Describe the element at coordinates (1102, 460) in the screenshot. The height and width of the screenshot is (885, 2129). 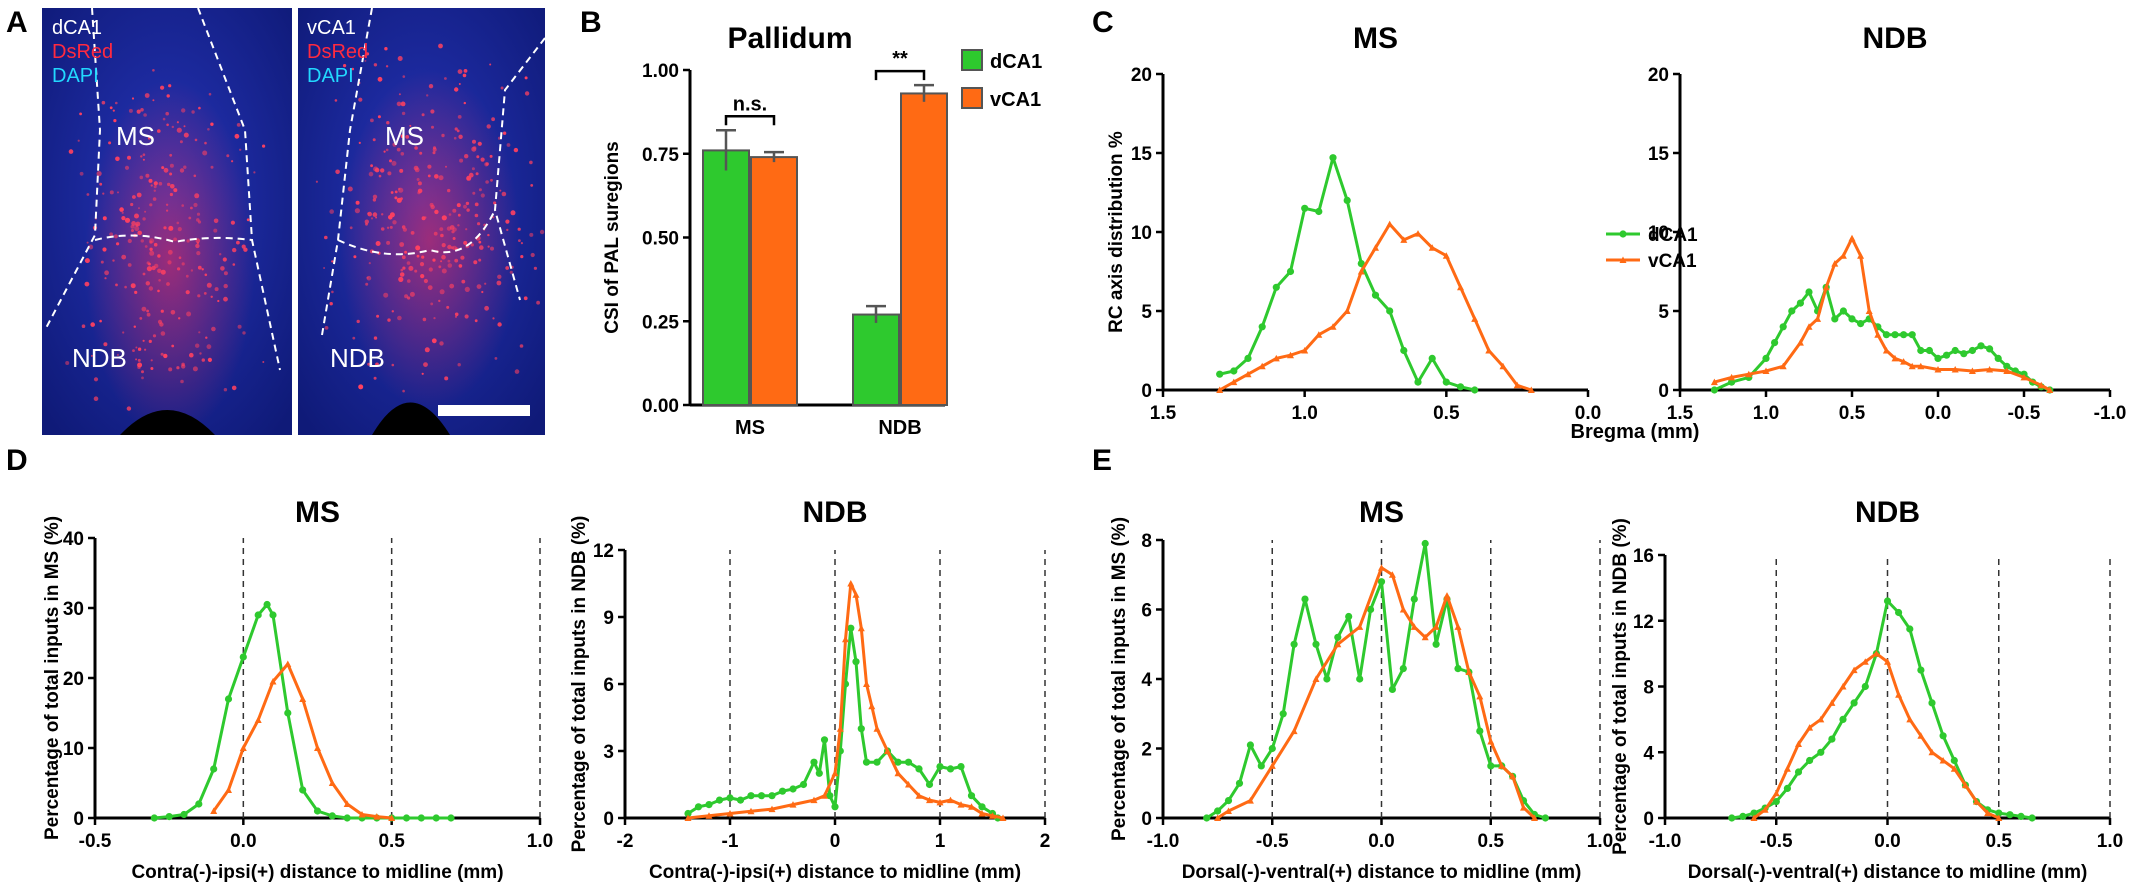
I see `panel-letter-e: E` at that location.